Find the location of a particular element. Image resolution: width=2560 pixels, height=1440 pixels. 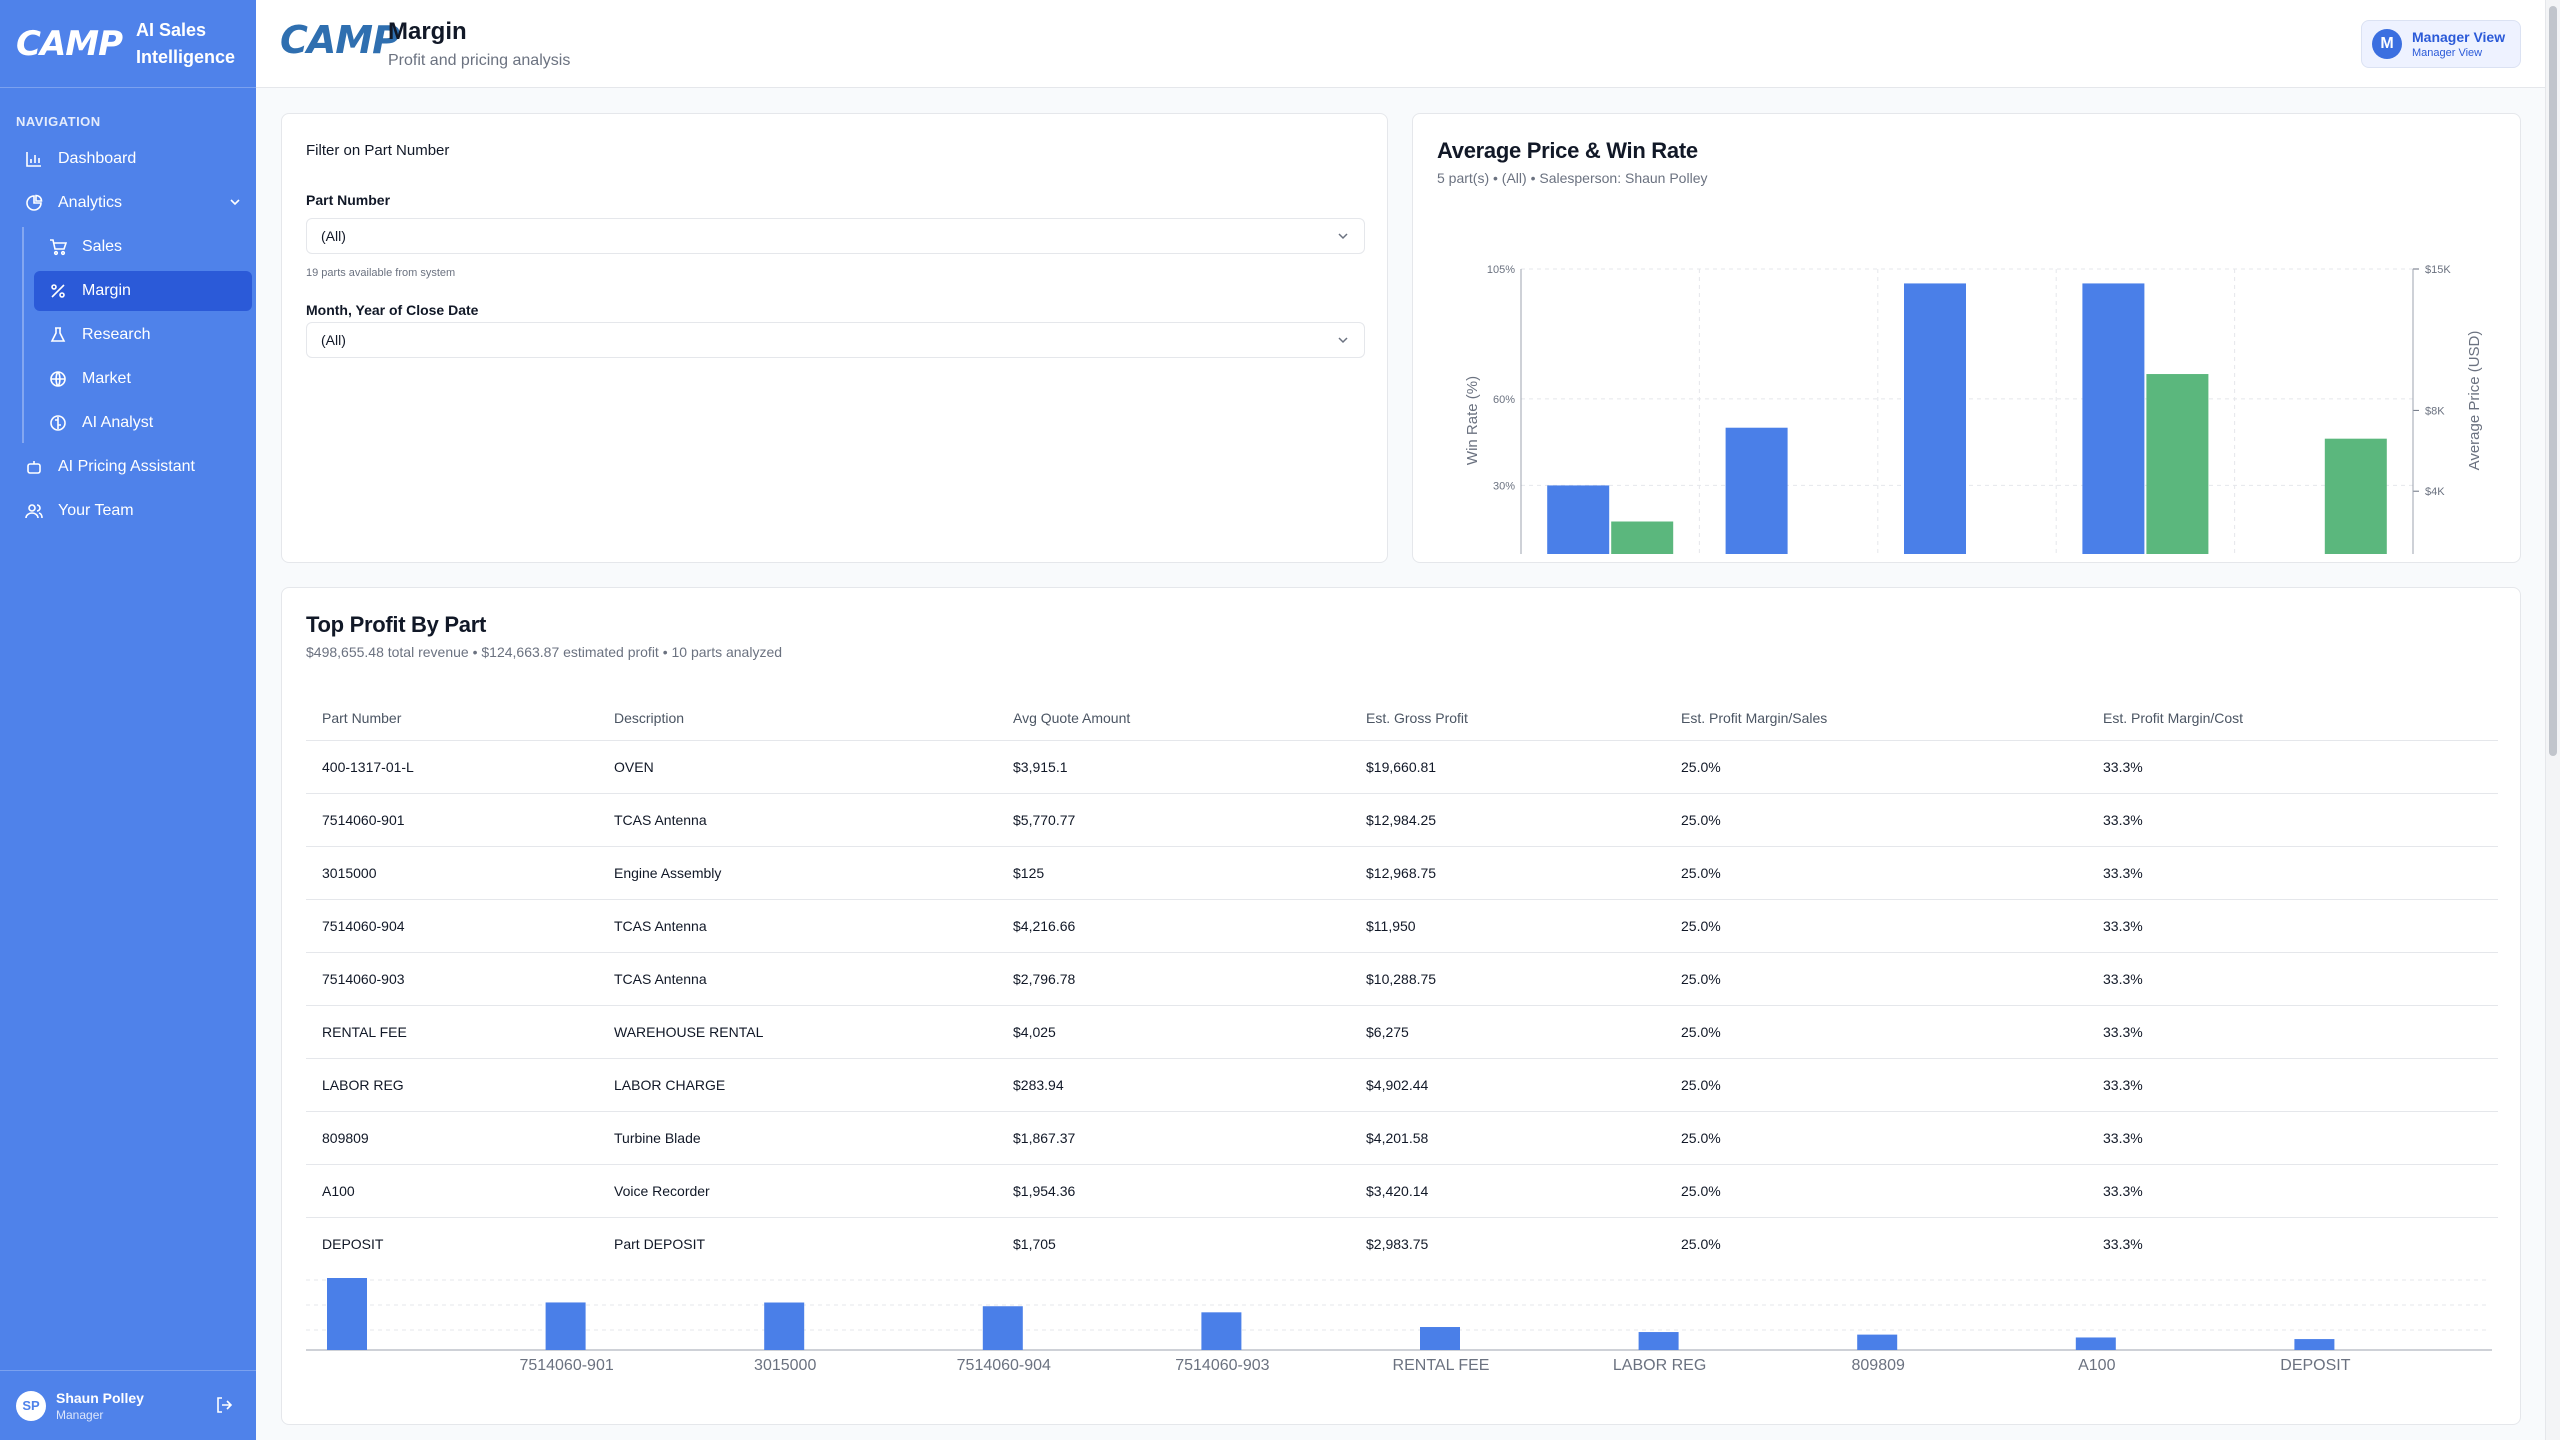

nav-item-sales: Sales is located at coordinates (143, 247).